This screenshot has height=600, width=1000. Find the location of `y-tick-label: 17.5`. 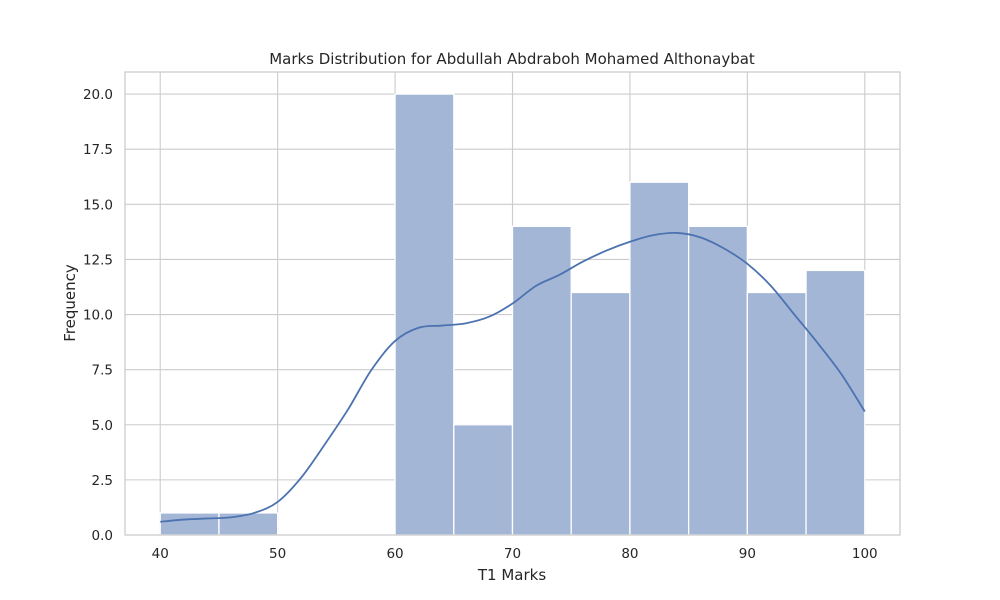

y-tick-label: 17.5 is located at coordinates (98, 150).